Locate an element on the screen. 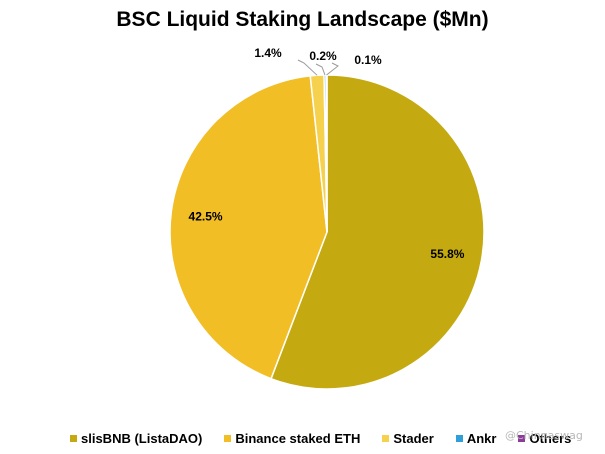 The height and width of the screenshot is (454, 605). legend-item: Binance staked ETH is located at coordinates (292, 438).